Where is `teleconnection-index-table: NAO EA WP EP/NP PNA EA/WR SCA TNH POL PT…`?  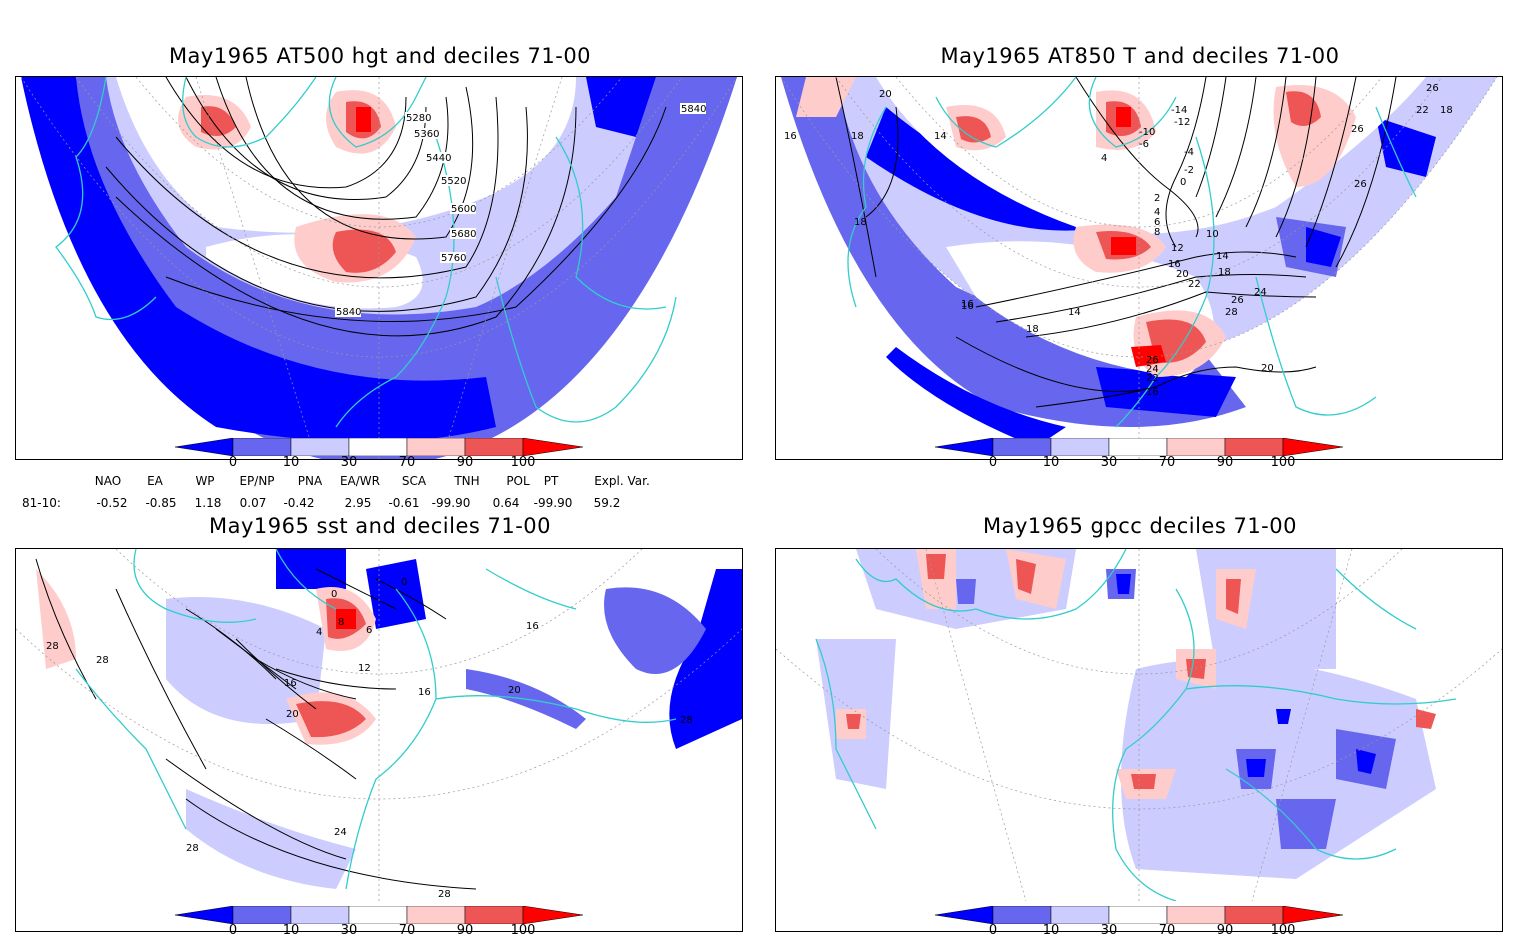
teleconnection-index-table: NAO EA WP EP/NP PNA EA/WR SCA TNH POL PT… is located at coordinates (370, 494).